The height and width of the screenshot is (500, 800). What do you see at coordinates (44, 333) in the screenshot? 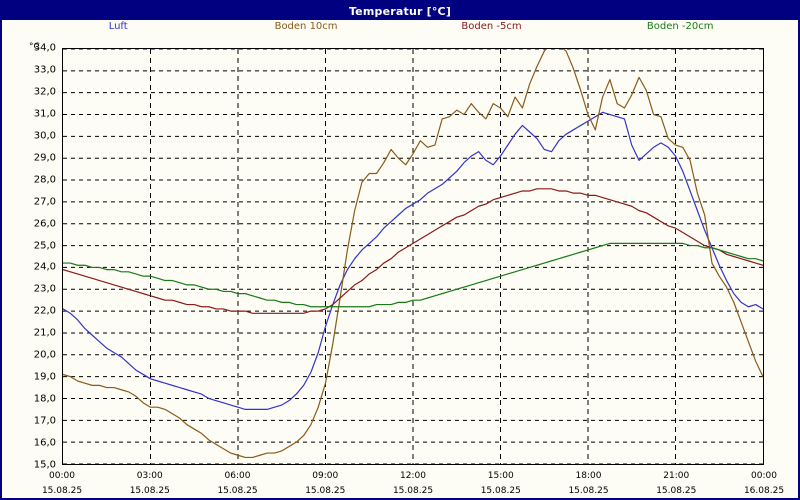
I see `y-tick-label: 21,0` at bounding box center [44, 333].